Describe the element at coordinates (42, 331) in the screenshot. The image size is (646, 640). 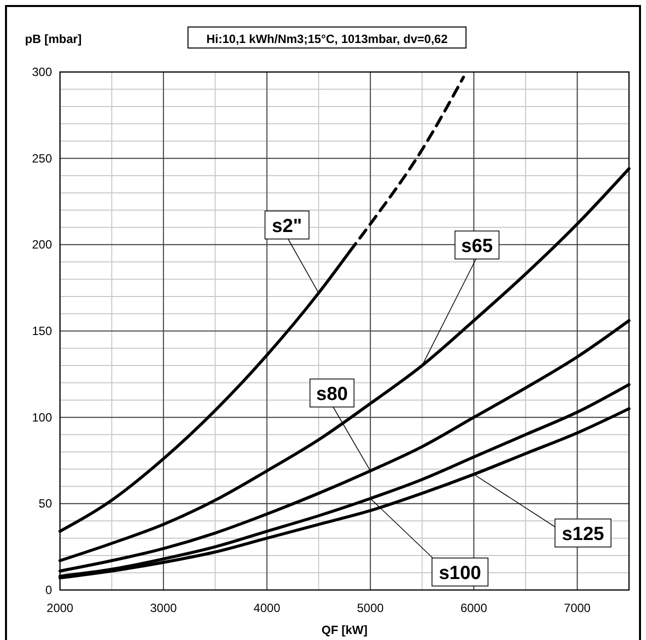
I see `y-tick-label: 150` at that location.